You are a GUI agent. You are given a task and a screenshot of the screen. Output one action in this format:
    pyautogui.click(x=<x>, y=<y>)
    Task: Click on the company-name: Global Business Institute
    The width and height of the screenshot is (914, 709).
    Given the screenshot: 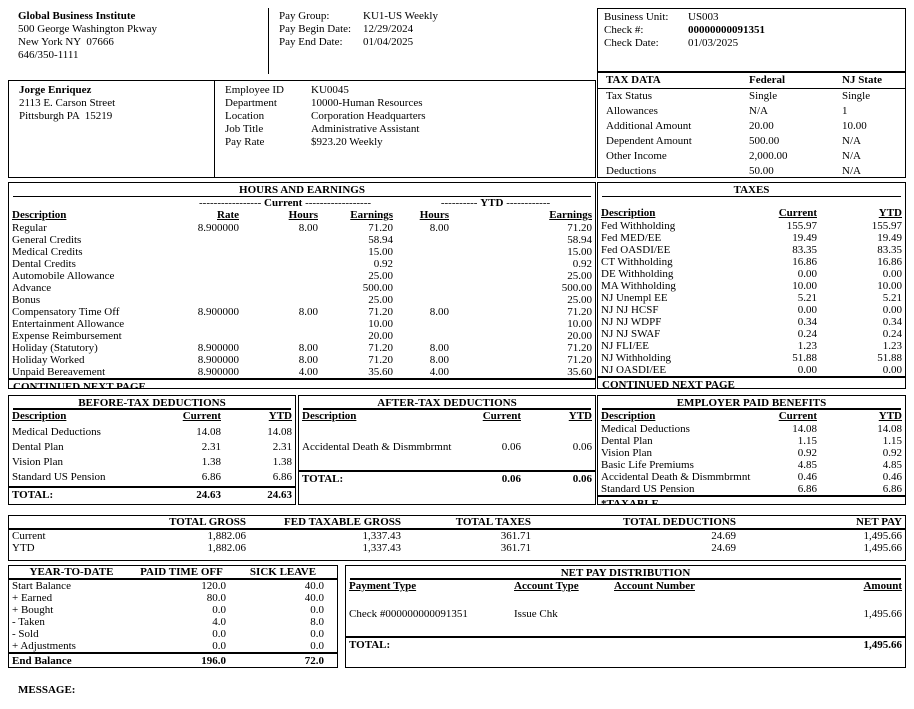 What is the action you would take?
    pyautogui.click(x=77, y=16)
    